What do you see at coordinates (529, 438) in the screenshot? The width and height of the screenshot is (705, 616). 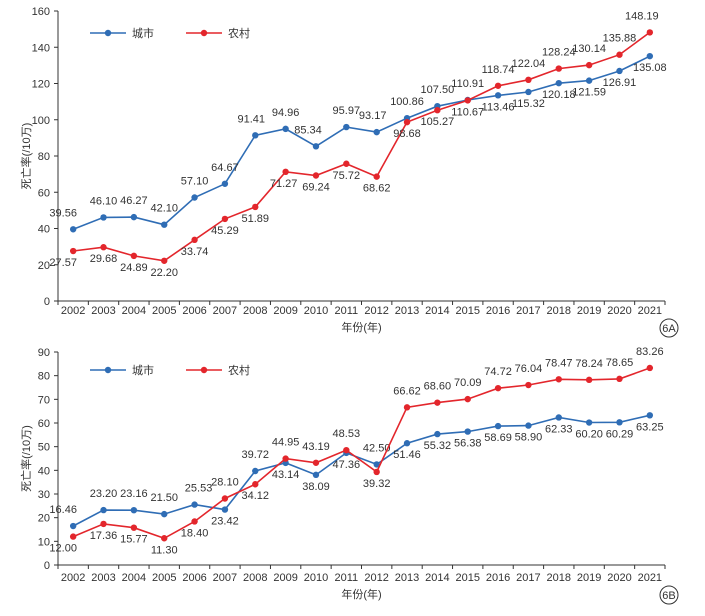 I see `data-label: 58.90` at bounding box center [529, 438].